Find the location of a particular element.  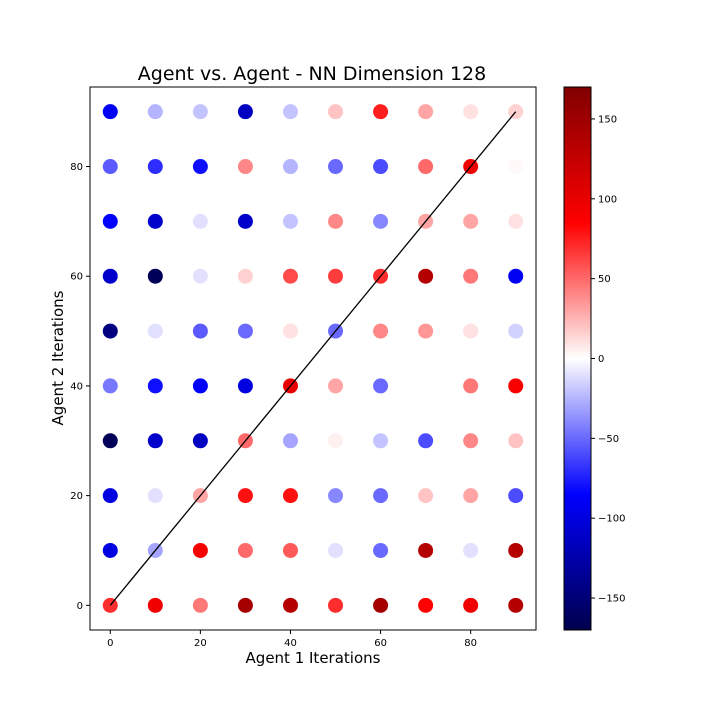

y-tick-label: 80 is located at coordinates (76, 167).